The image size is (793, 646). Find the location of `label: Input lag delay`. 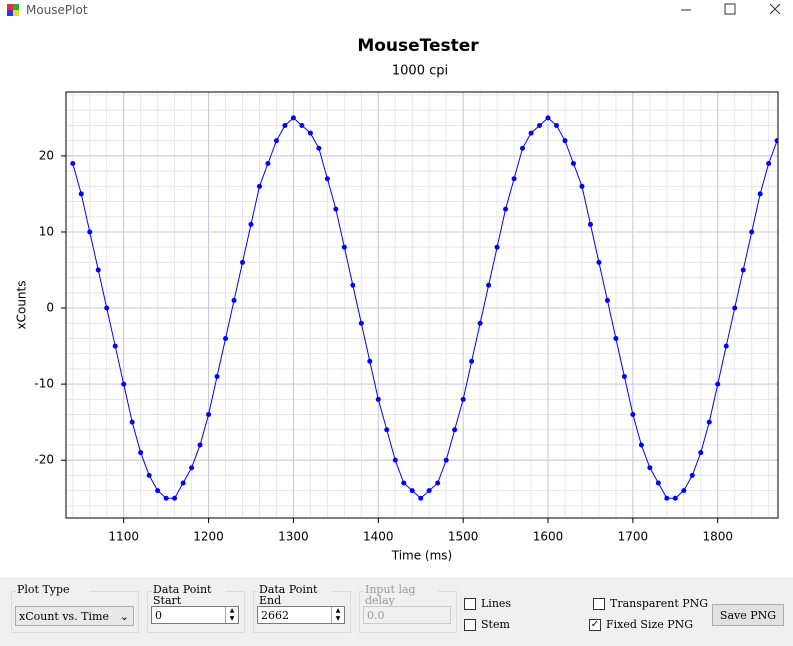

label: Input lag delay is located at coordinates (401, 595).